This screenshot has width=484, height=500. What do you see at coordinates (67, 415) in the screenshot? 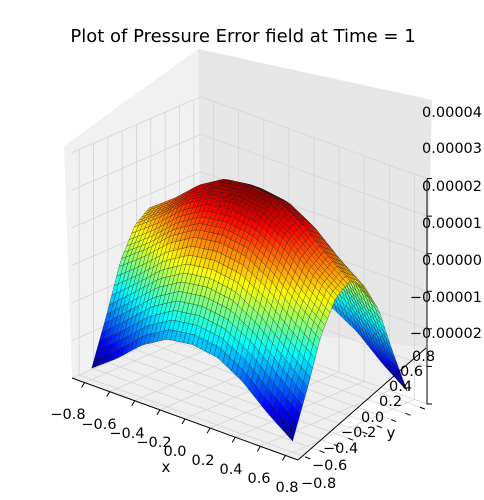
I see `x-tick-label: −0.8` at bounding box center [67, 415].